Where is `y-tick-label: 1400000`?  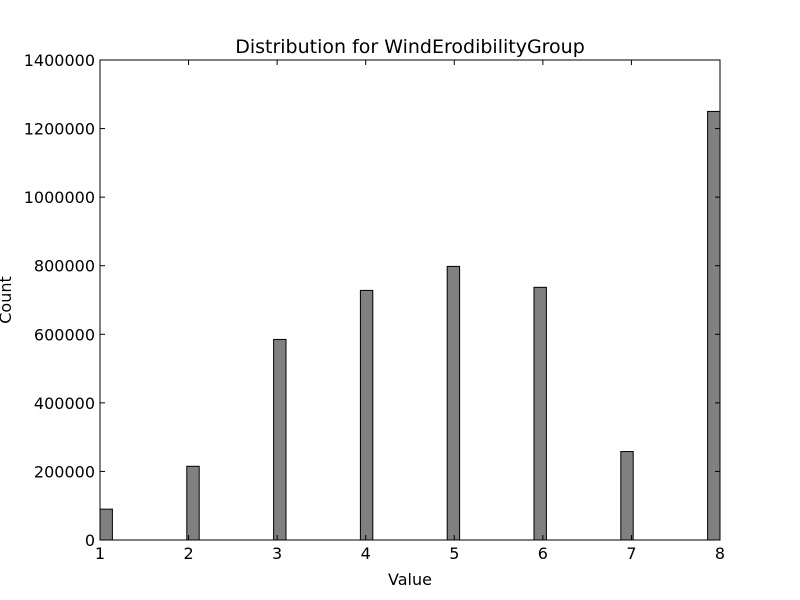 y-tick-label: 1400000 is located at coordinates (59, 60).